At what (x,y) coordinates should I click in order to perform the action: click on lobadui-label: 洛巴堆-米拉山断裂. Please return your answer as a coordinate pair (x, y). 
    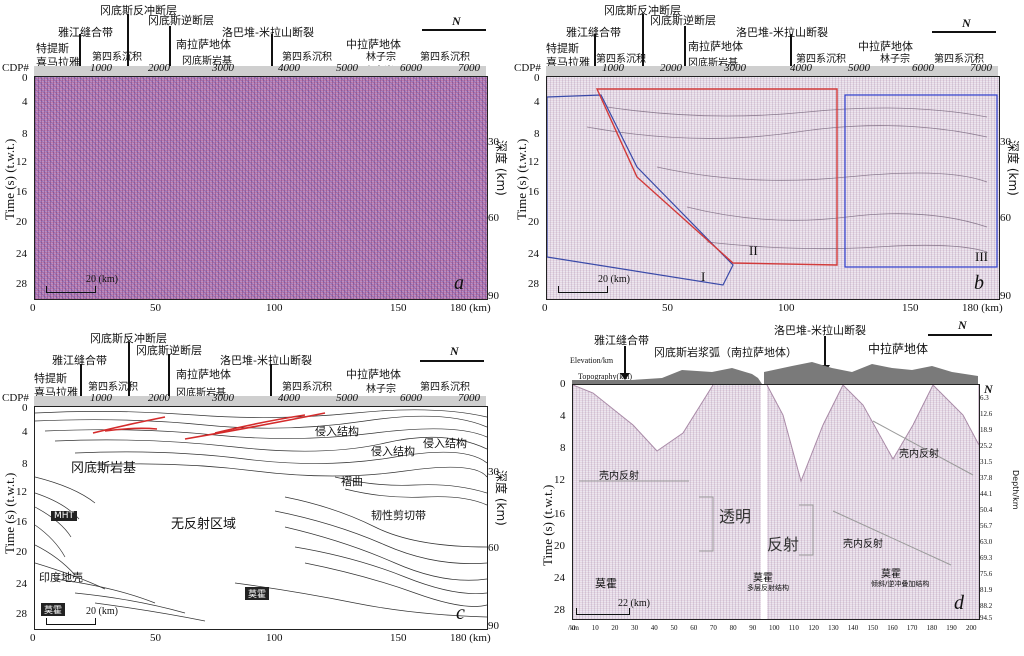
    Looking at the image, I should click on (268, 32).